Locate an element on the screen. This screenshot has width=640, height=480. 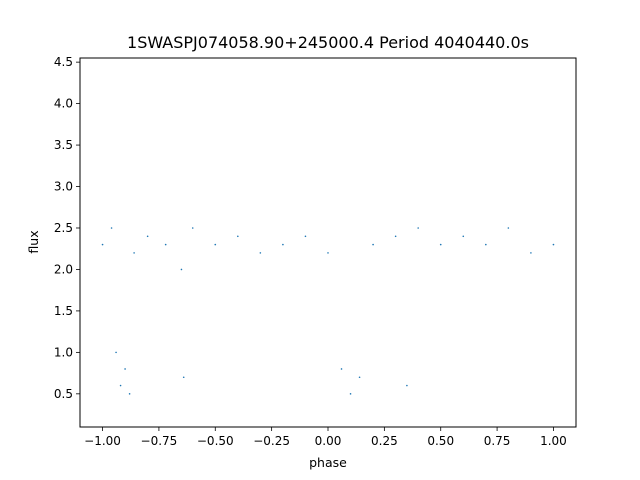
x-tick-label: 0.00 is located at coordinates (328, 441).